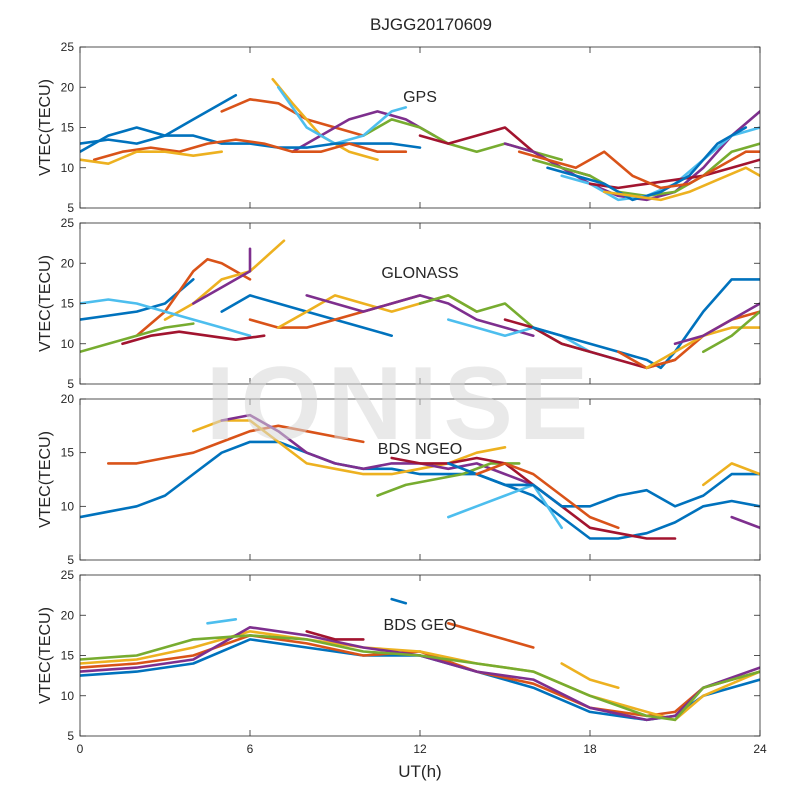 The width and height of the screenshot is (800, 800). I want to click on figure-title: BJGG20170609, so click(431, 24).